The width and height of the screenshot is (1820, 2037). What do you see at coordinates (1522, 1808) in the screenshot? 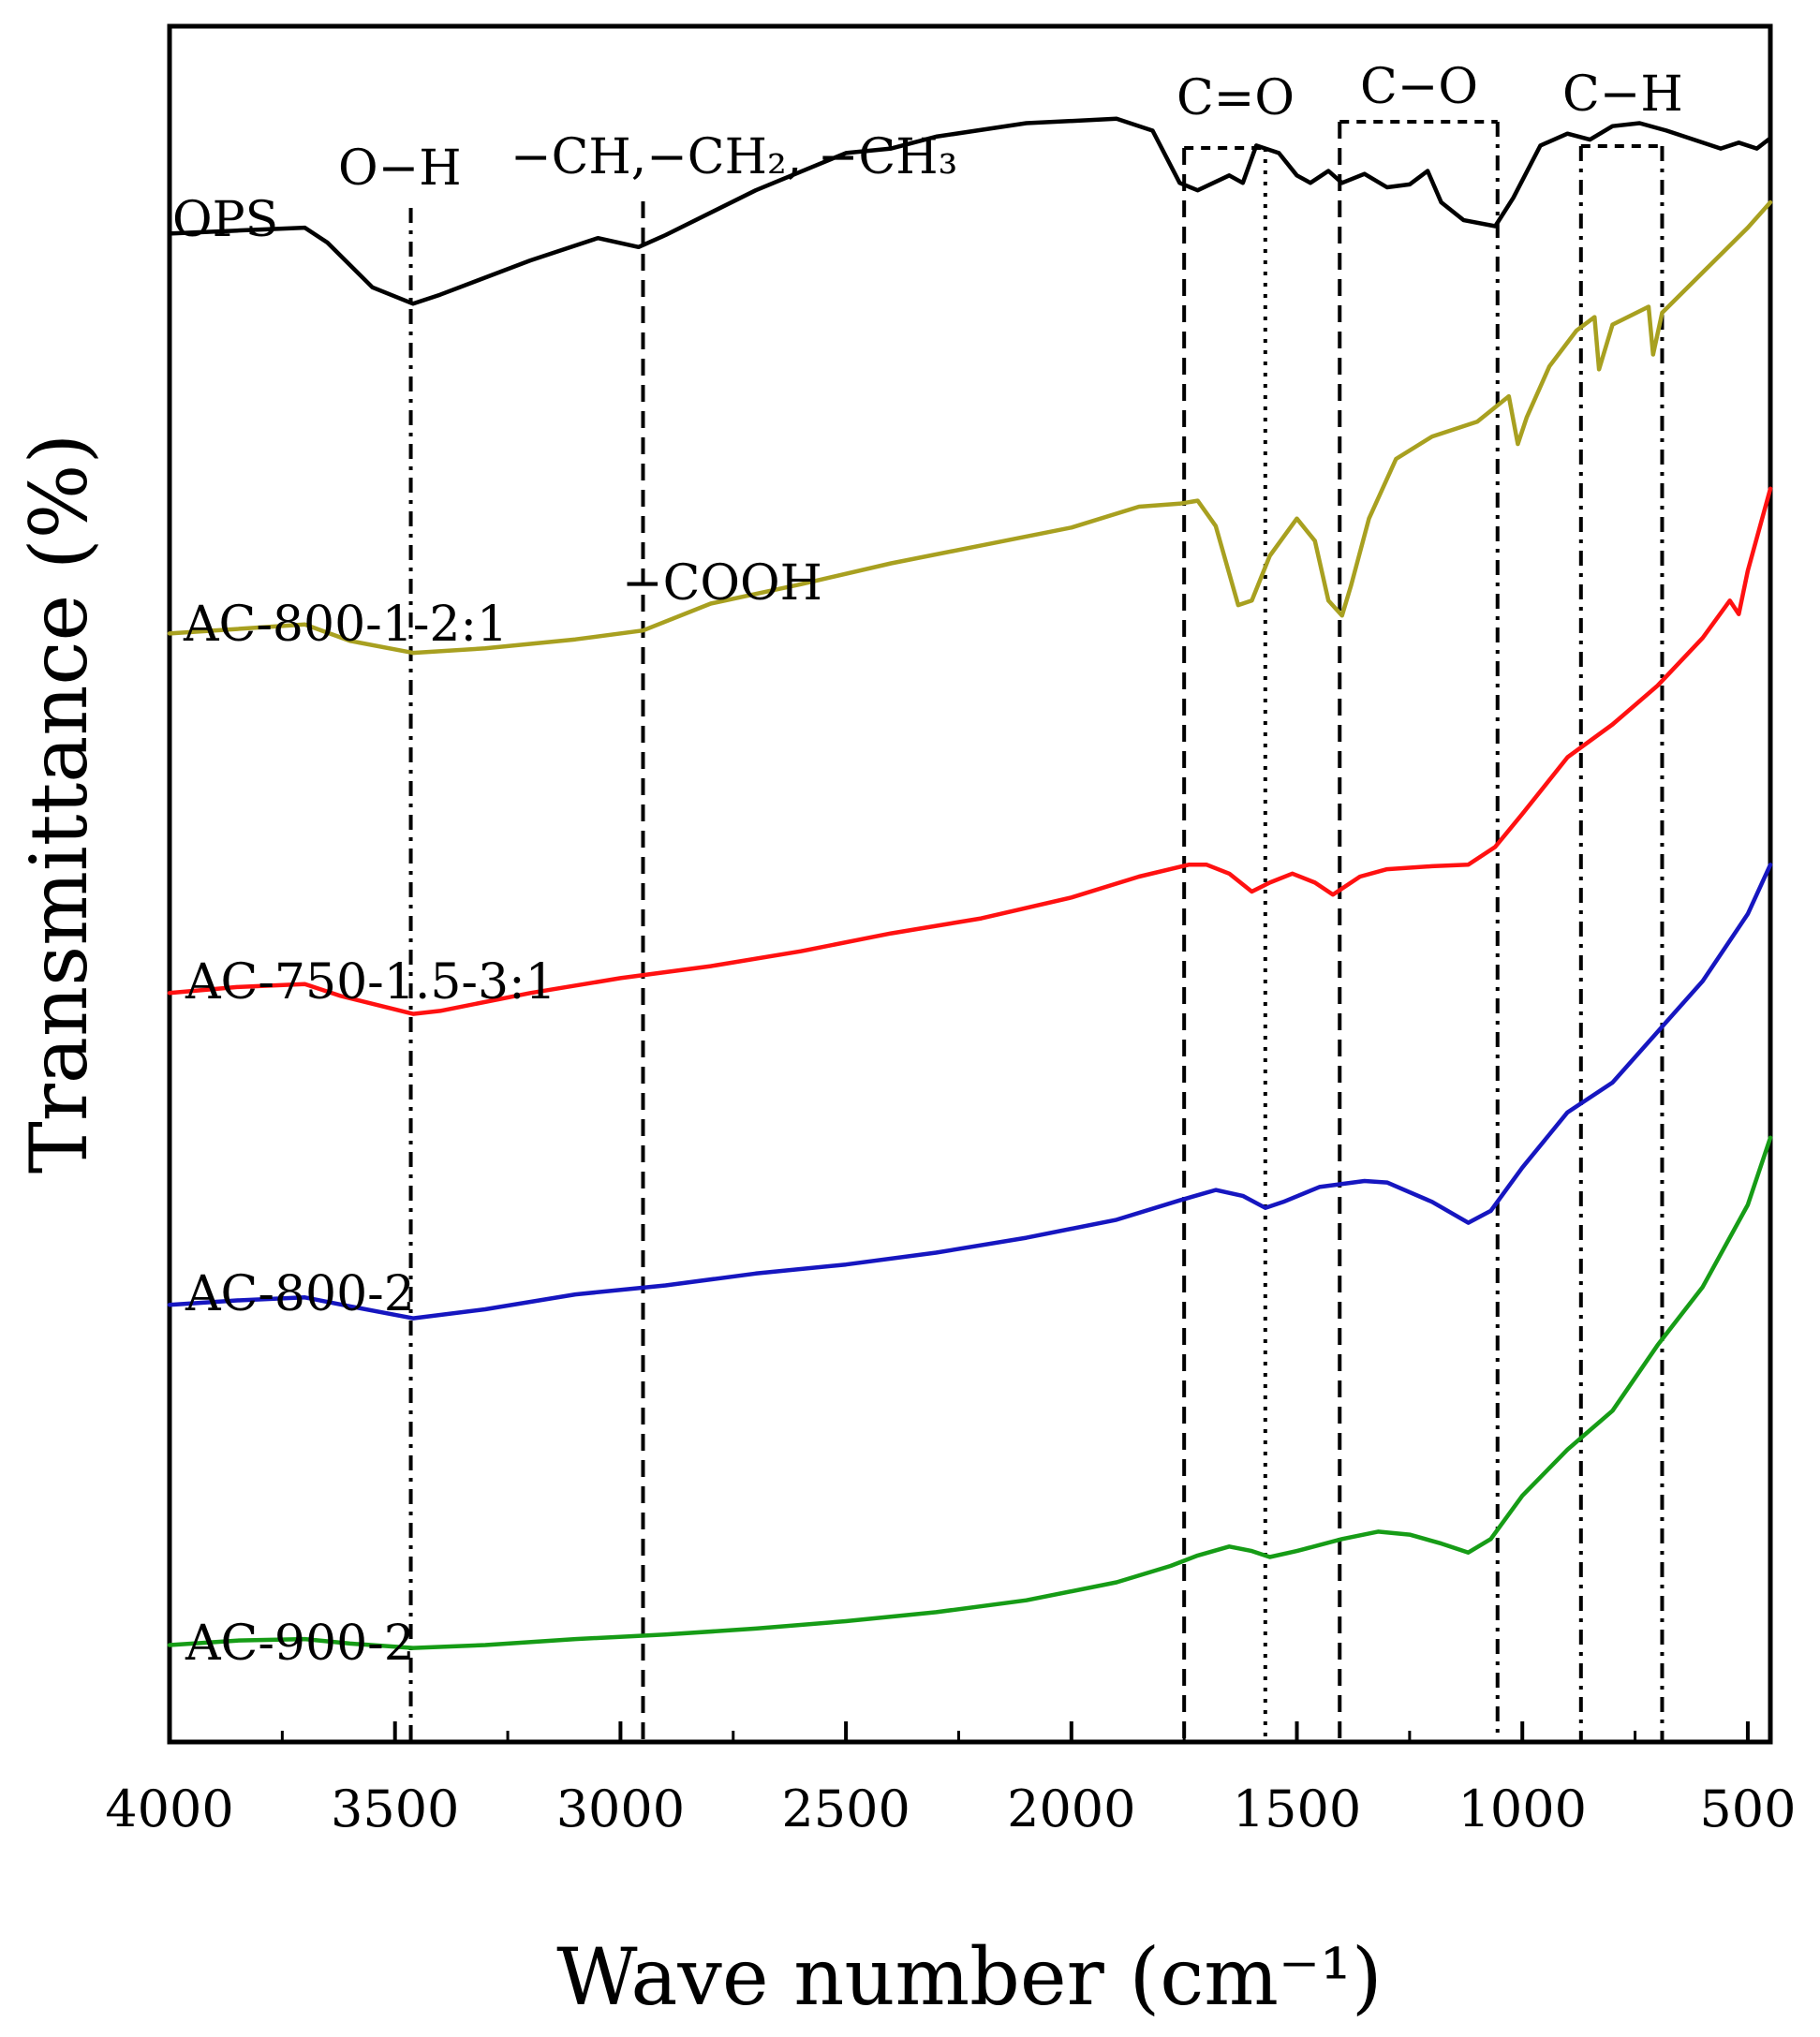
I see `x-tick-label-1000: 1000` at bounding box center [1522, 1808].